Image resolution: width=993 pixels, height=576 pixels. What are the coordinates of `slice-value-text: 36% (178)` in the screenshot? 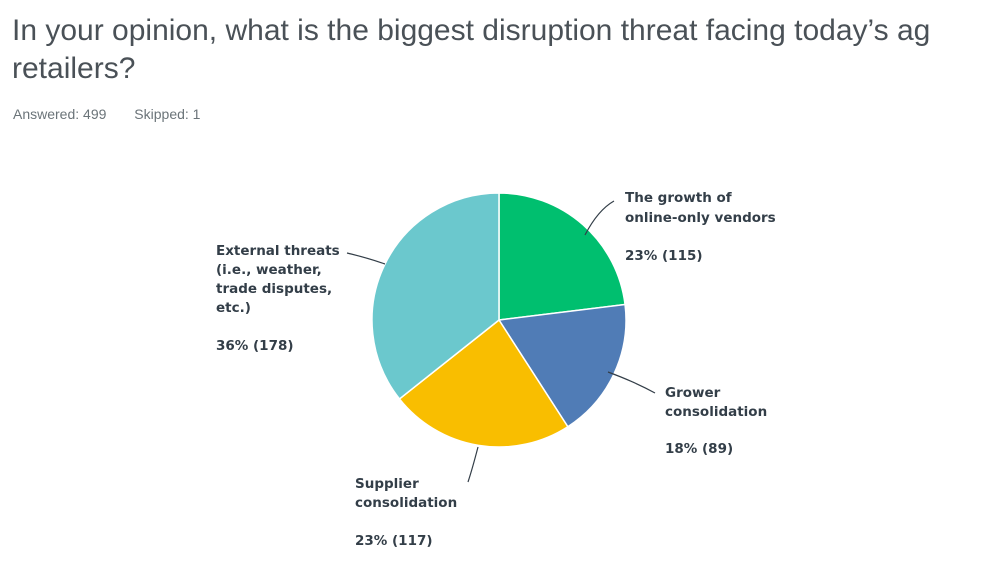 It's located at (255, 346).